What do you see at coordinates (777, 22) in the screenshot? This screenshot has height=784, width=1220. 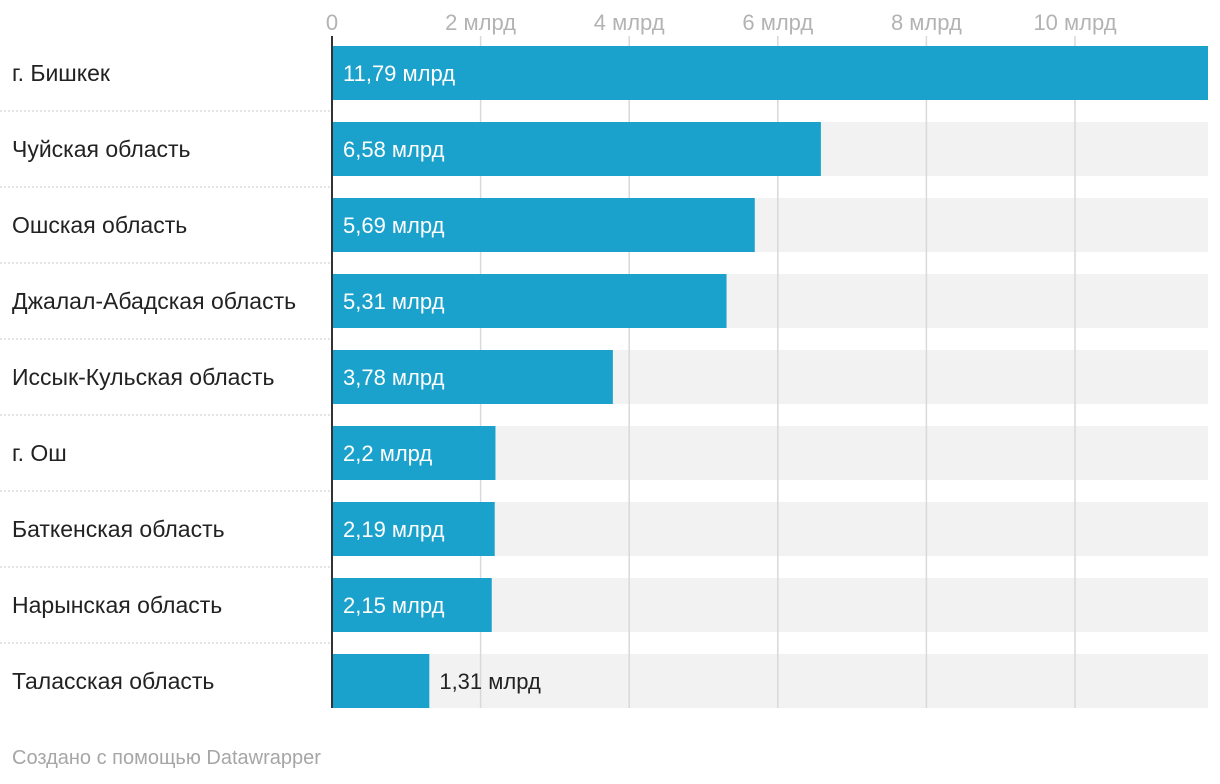 I see `x-tick-label: 6 млрд` at bounding box center [777, 22].